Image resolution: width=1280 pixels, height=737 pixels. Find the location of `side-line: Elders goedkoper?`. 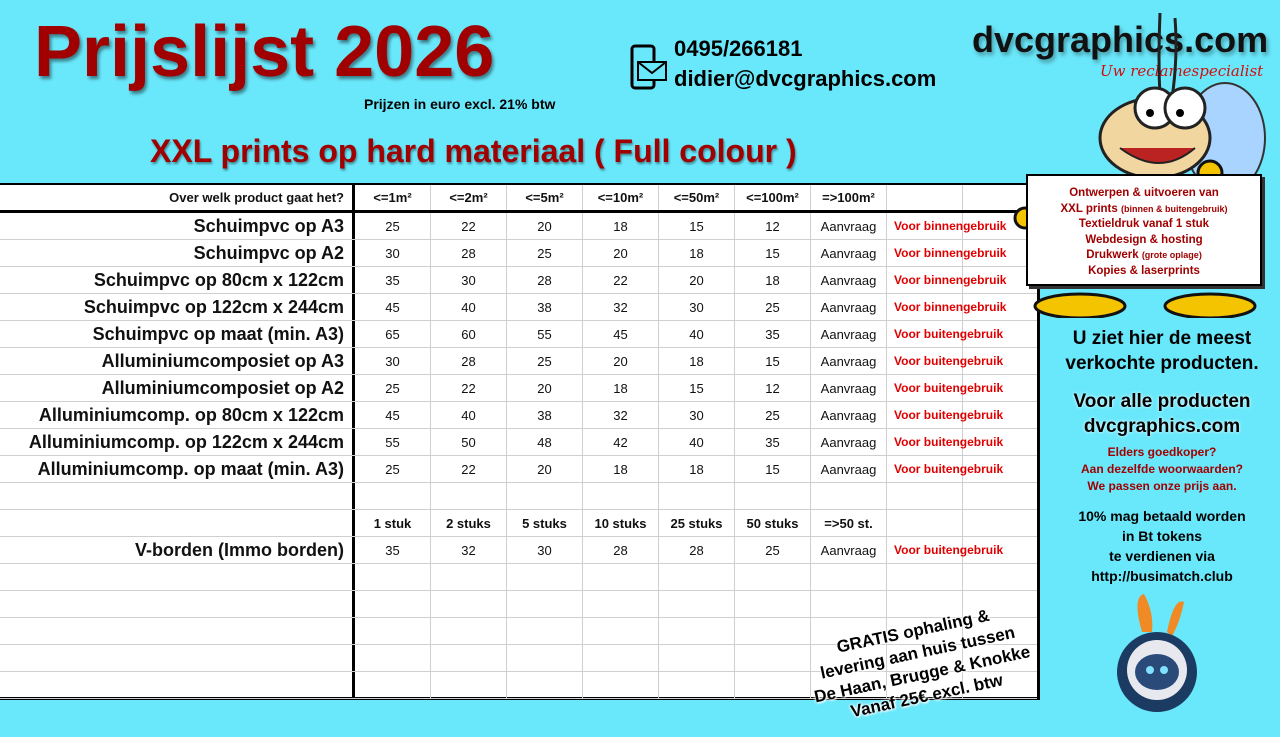

side-line: Elders goedkoper? is located at coordinates (1162, 452).